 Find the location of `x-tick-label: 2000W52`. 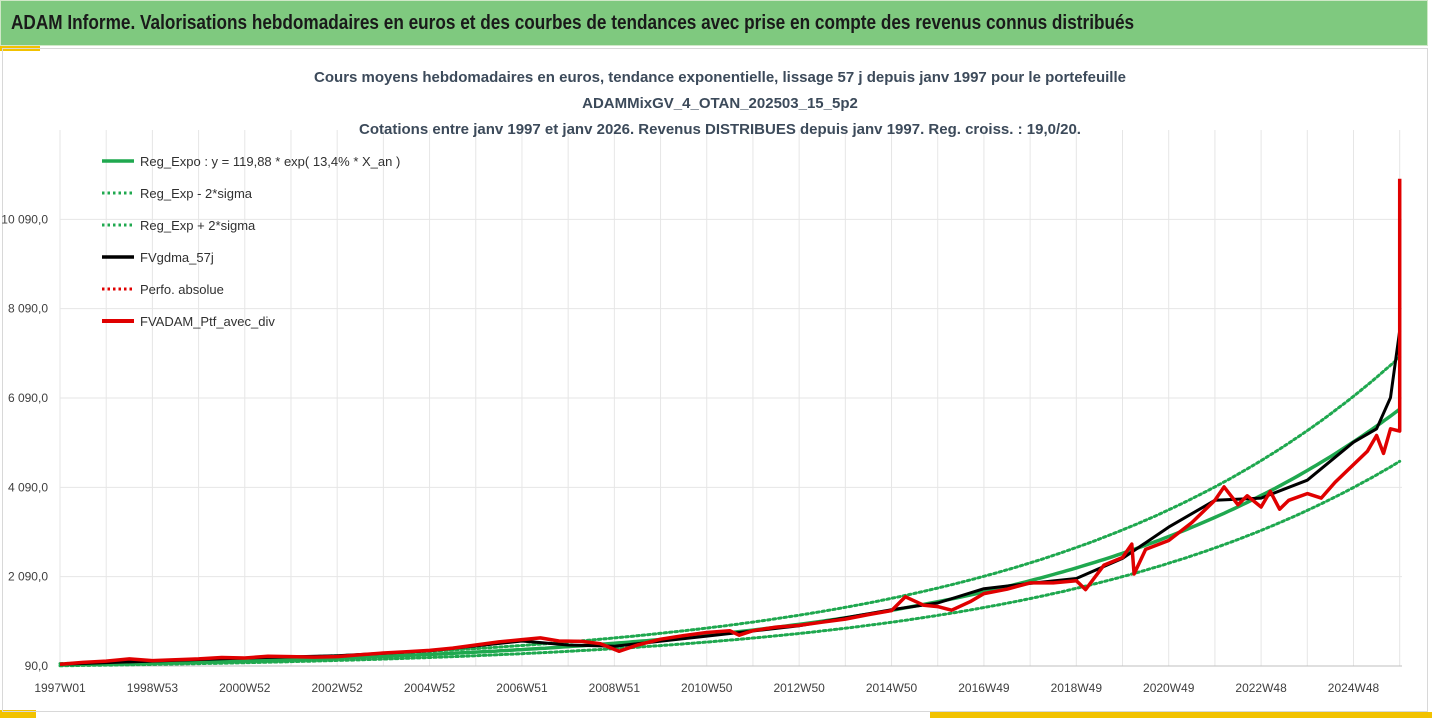

x-tick-label: 2000W52 is located at coordinates (245, 688).